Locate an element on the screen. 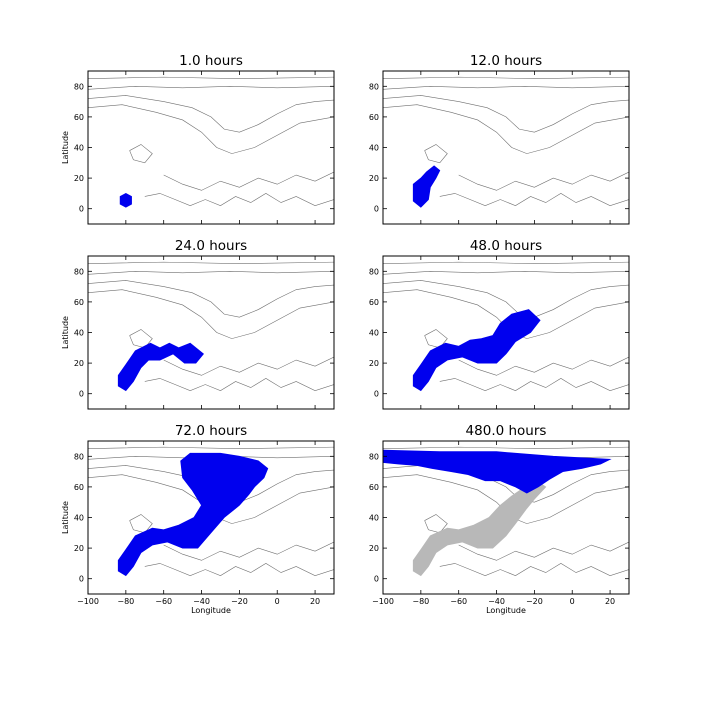  y-axis-label: Latitude is located at coordinates (65, 332).